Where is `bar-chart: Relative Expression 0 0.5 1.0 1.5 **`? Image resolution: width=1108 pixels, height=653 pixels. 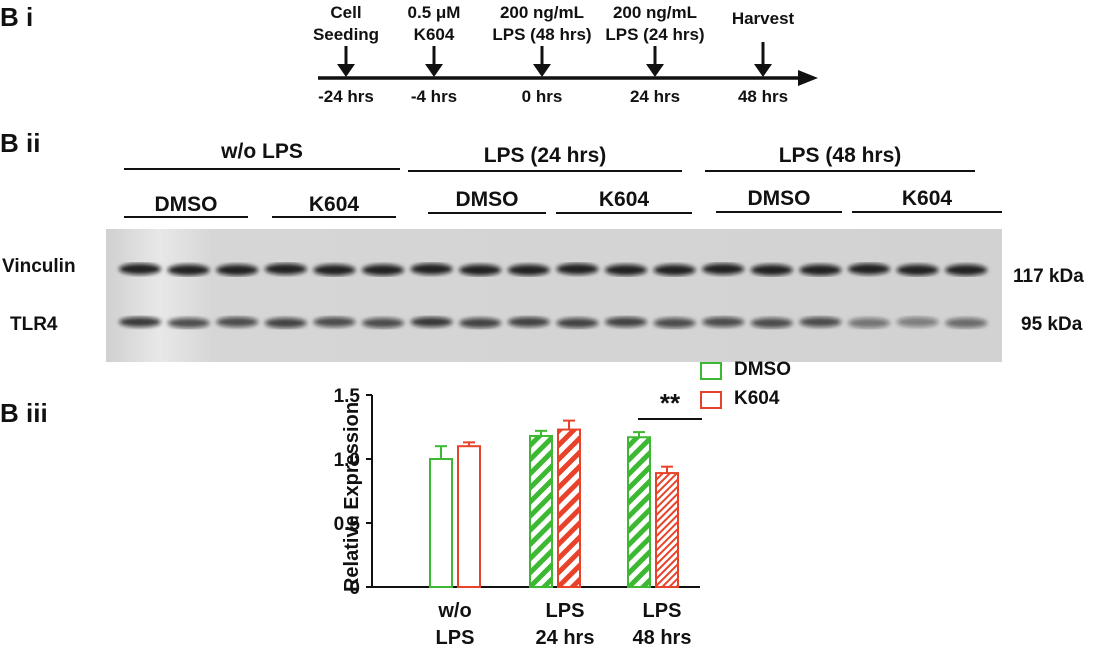
bar-chart: Relative Expression 0 0.5 1.0 1.5 ** is located at coordinates (518, 492).